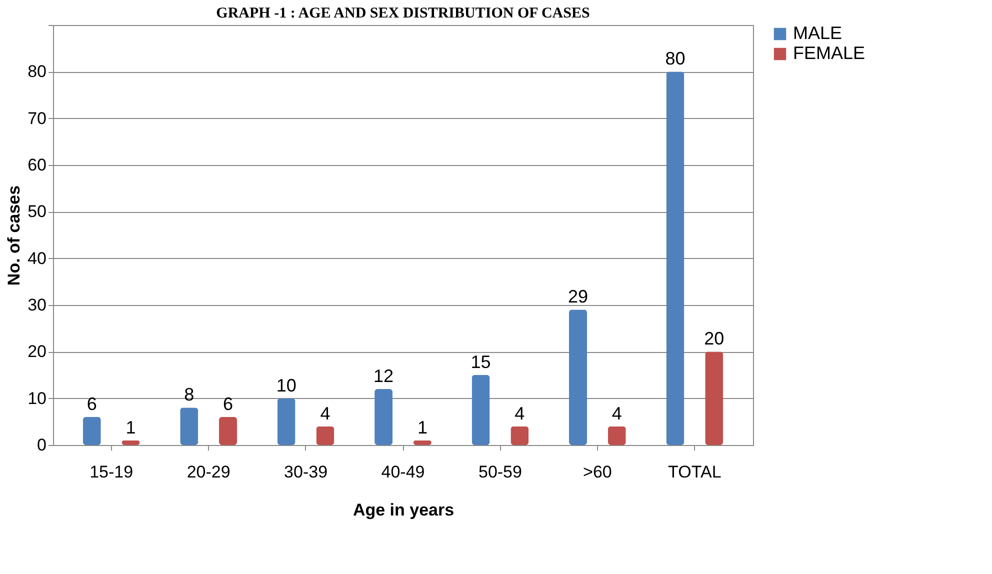 The height and width of the screenshot is (574, 992). I want to click on y-tick-label: 0, so click(41, 445).